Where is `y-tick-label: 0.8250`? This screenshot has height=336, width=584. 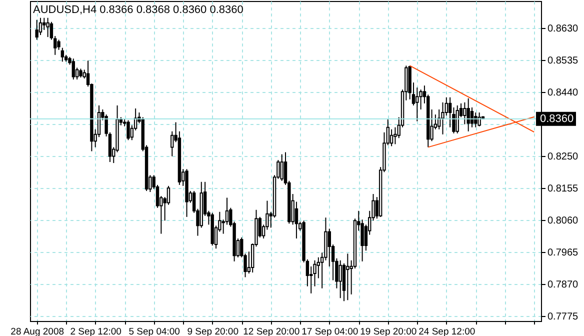
y-tick-label: 0.8250 is located at coordinates (563, 156).